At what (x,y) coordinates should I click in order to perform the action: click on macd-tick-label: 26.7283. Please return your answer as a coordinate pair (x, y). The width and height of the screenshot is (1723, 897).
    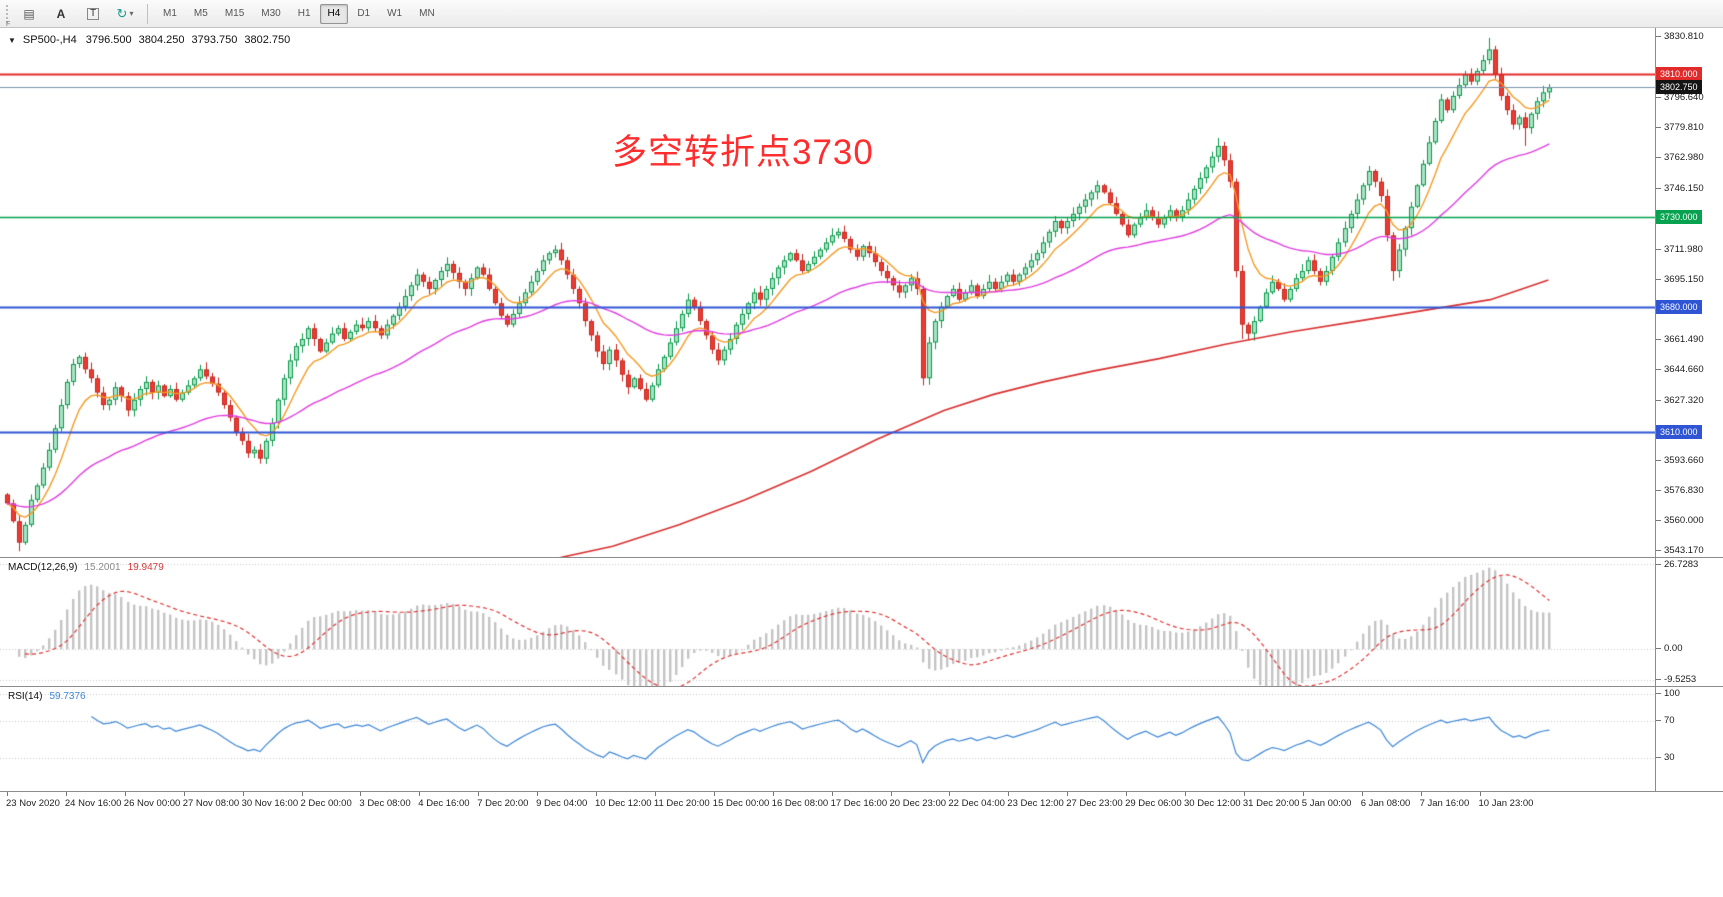
    Looking at the image, I should click on (1677, 564).